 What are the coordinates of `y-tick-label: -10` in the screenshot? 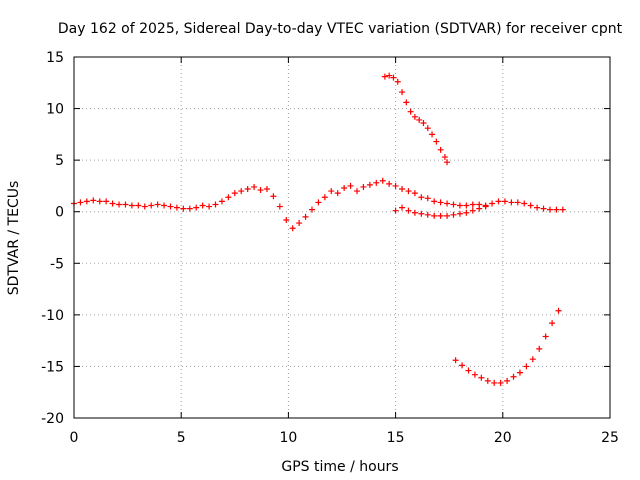 It's located at (52, 316).